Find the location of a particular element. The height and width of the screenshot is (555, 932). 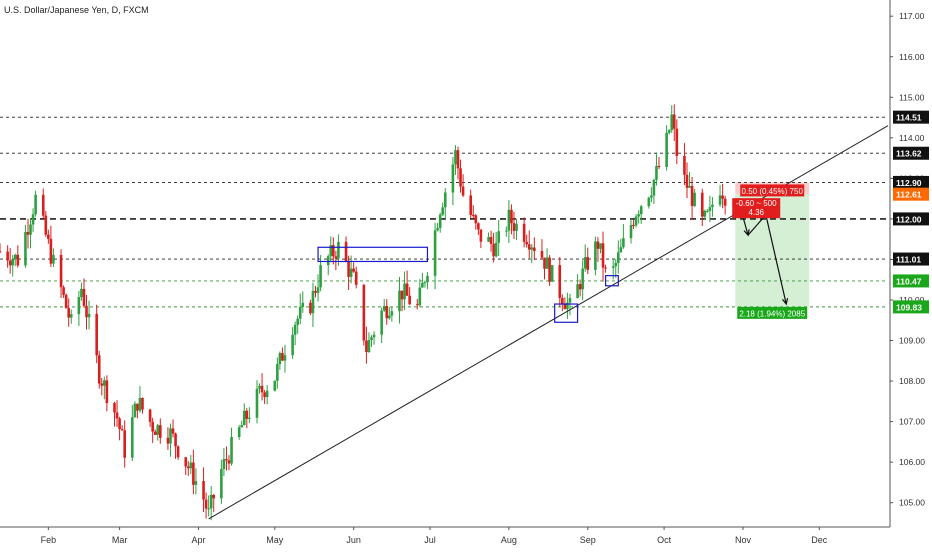

y-tick-label: 110.00 is located at coordinates (912, 300).